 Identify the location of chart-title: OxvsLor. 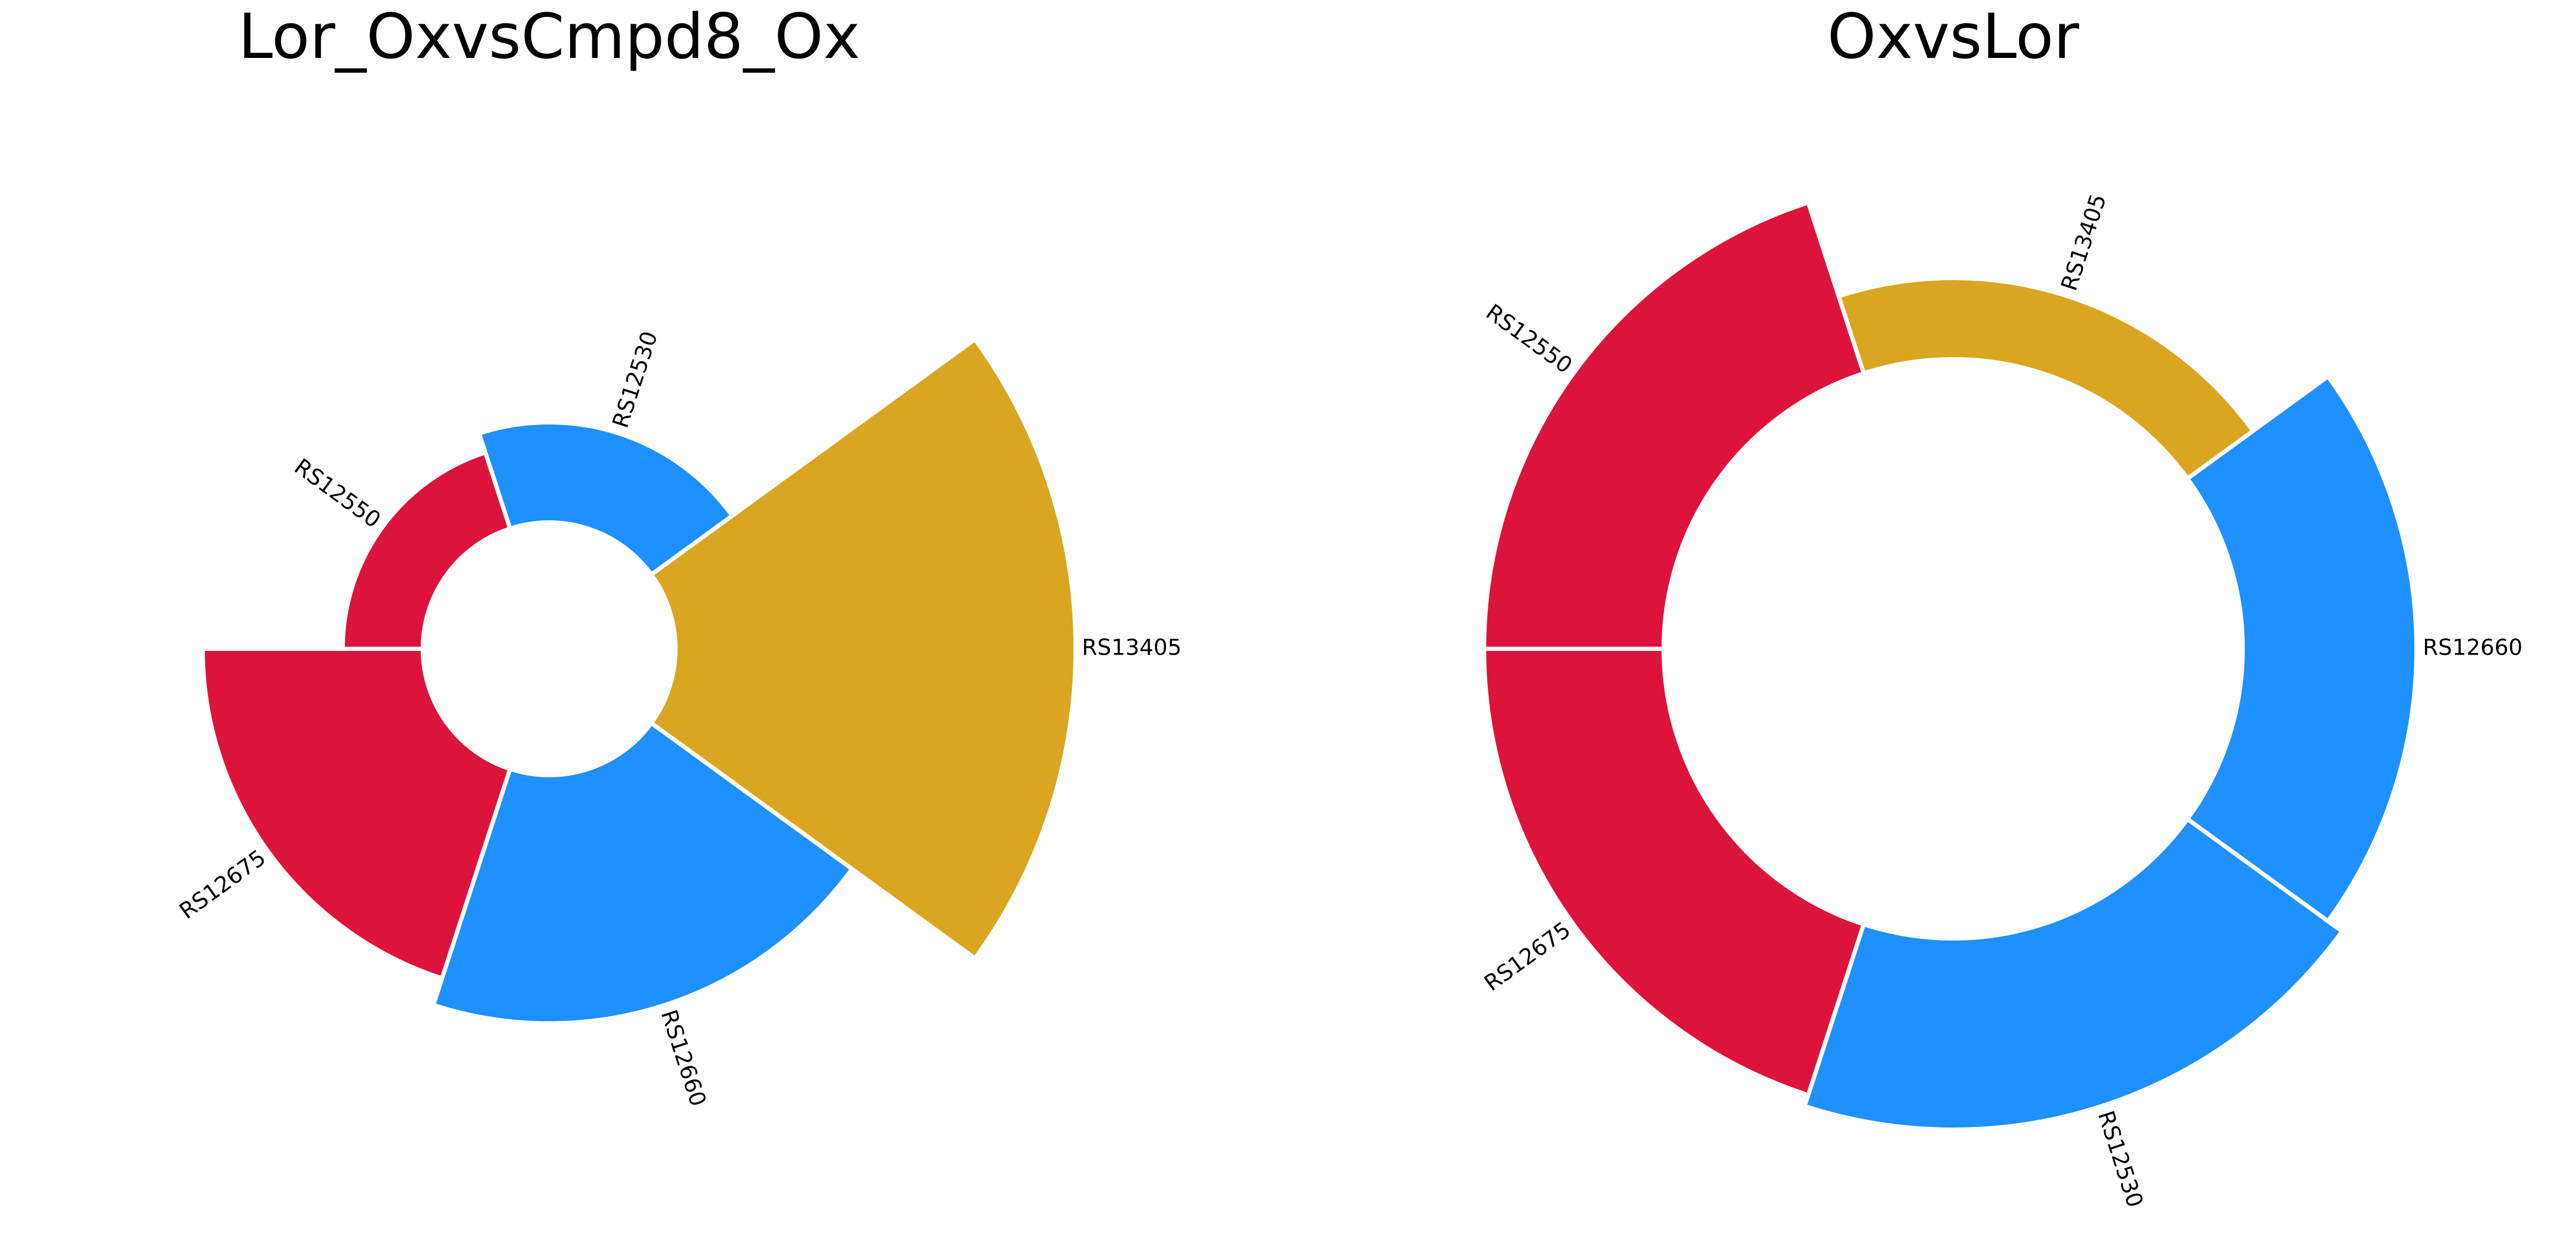
(1953, 36).